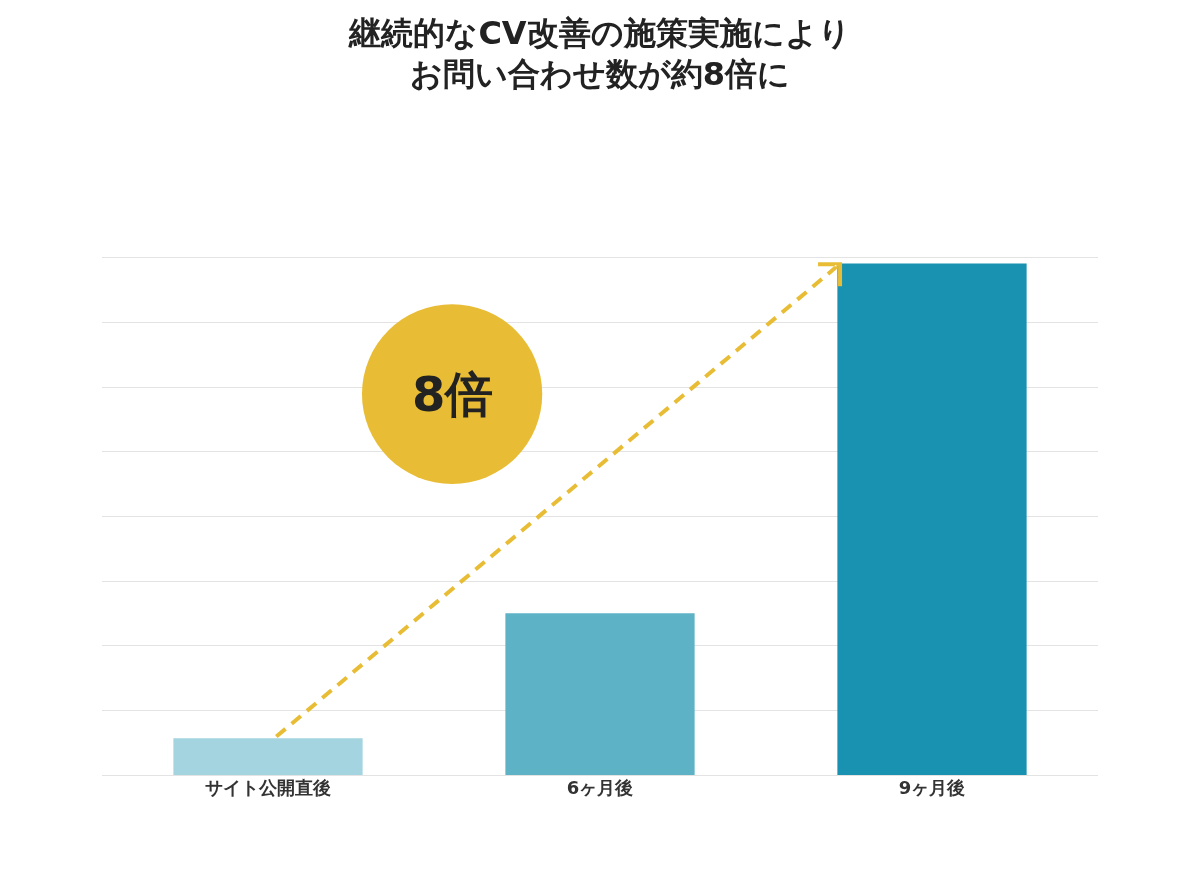 The height and width of the screenshot is (873, 1200). What do you see at coordinates (600, 787) in the screenshot?
I see `x-tick-label: 6ヶ月後` at bounding box center [600, 787].